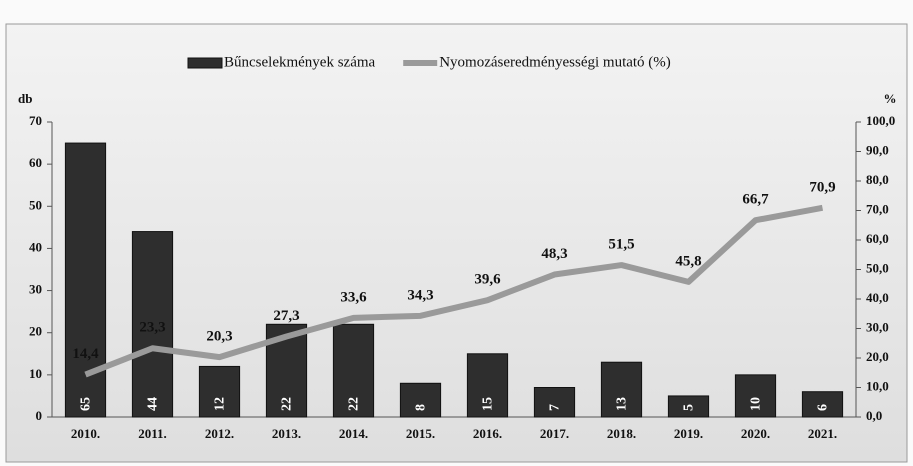  What do you see at coordinates (35, 373) in the screenshot?
I see `y-tick-label: 10` at bounding box center [35, 373].